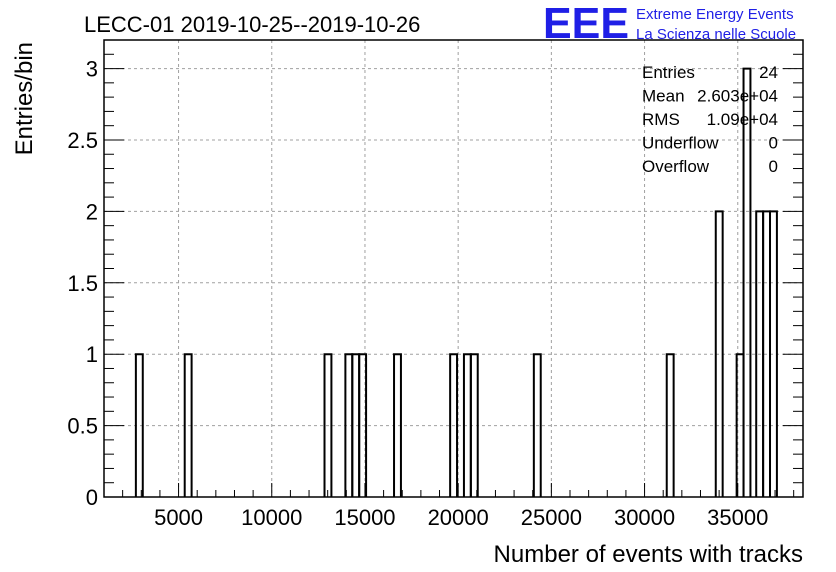 The height and width of the screenshot is (572, 836). What do you see at coordinates (737, 517) in the screenshot?
I see `x-tick-label: 35000` at bounding box center [737, 517].